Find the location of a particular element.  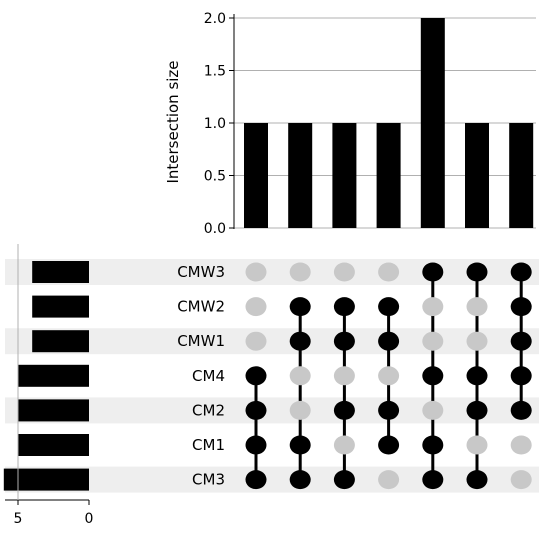

y-tick-label: 1.5 is located at coordinates (215, 72).